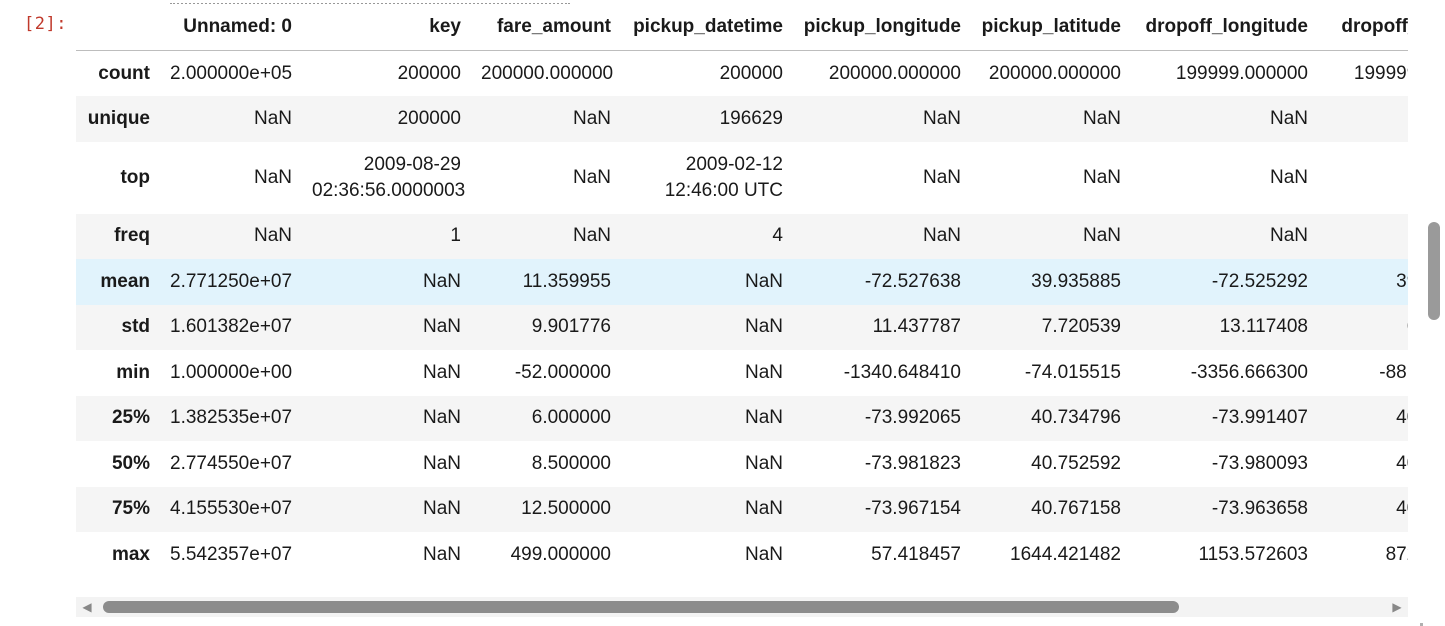  Describe the element at coordinates (130, 463) in the screenshot. I see `row-index-label: 50%` at that location.